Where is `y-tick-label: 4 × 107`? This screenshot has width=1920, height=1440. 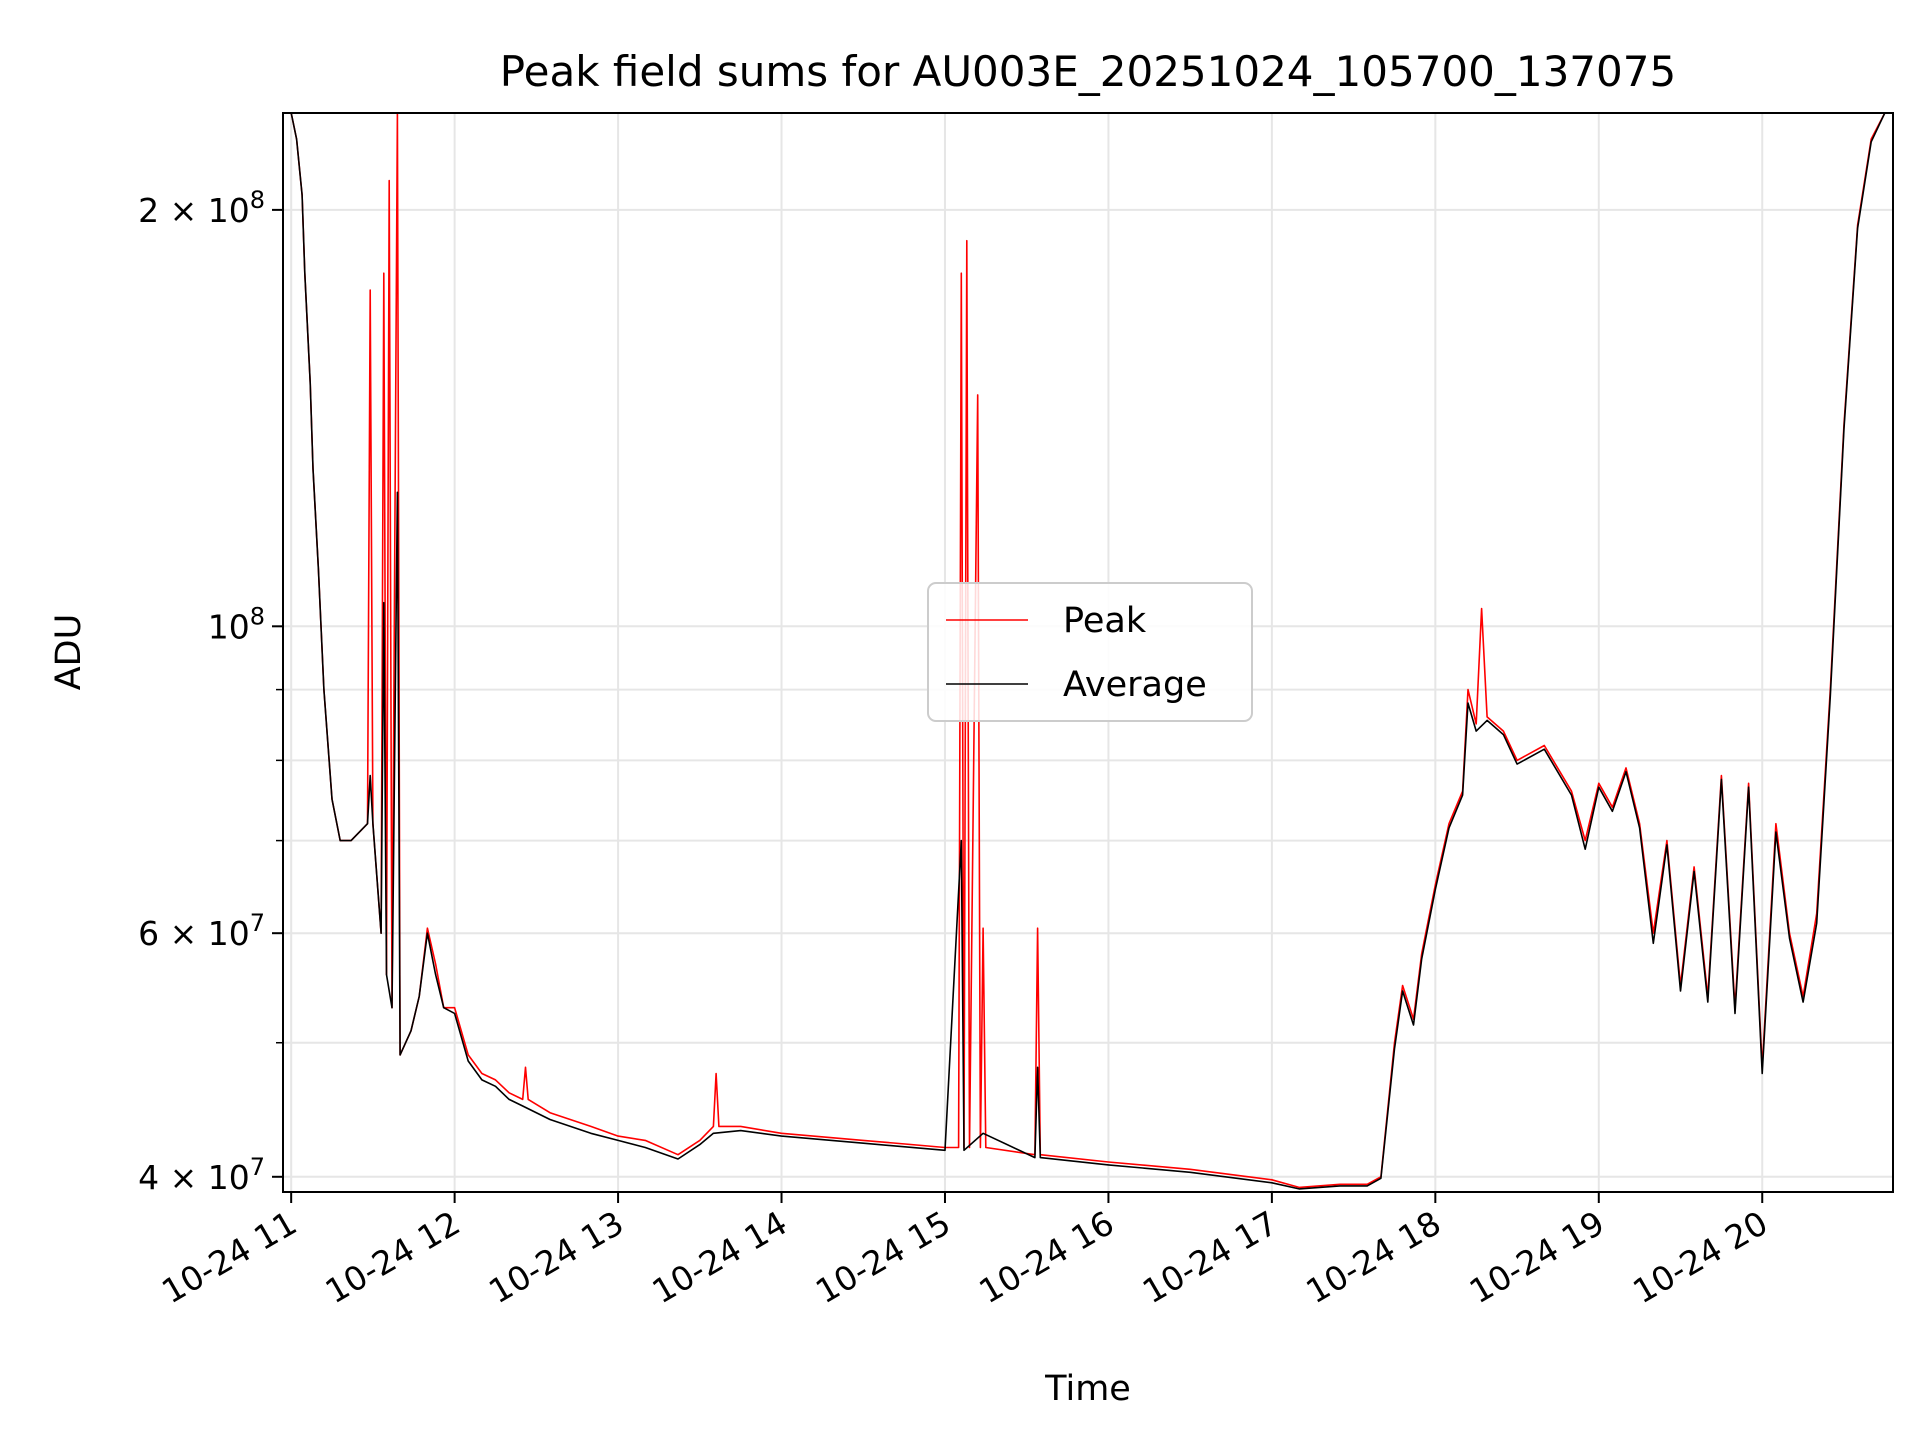
y-tick-label: 4 × 107 is located at coordinates (201, 1175).